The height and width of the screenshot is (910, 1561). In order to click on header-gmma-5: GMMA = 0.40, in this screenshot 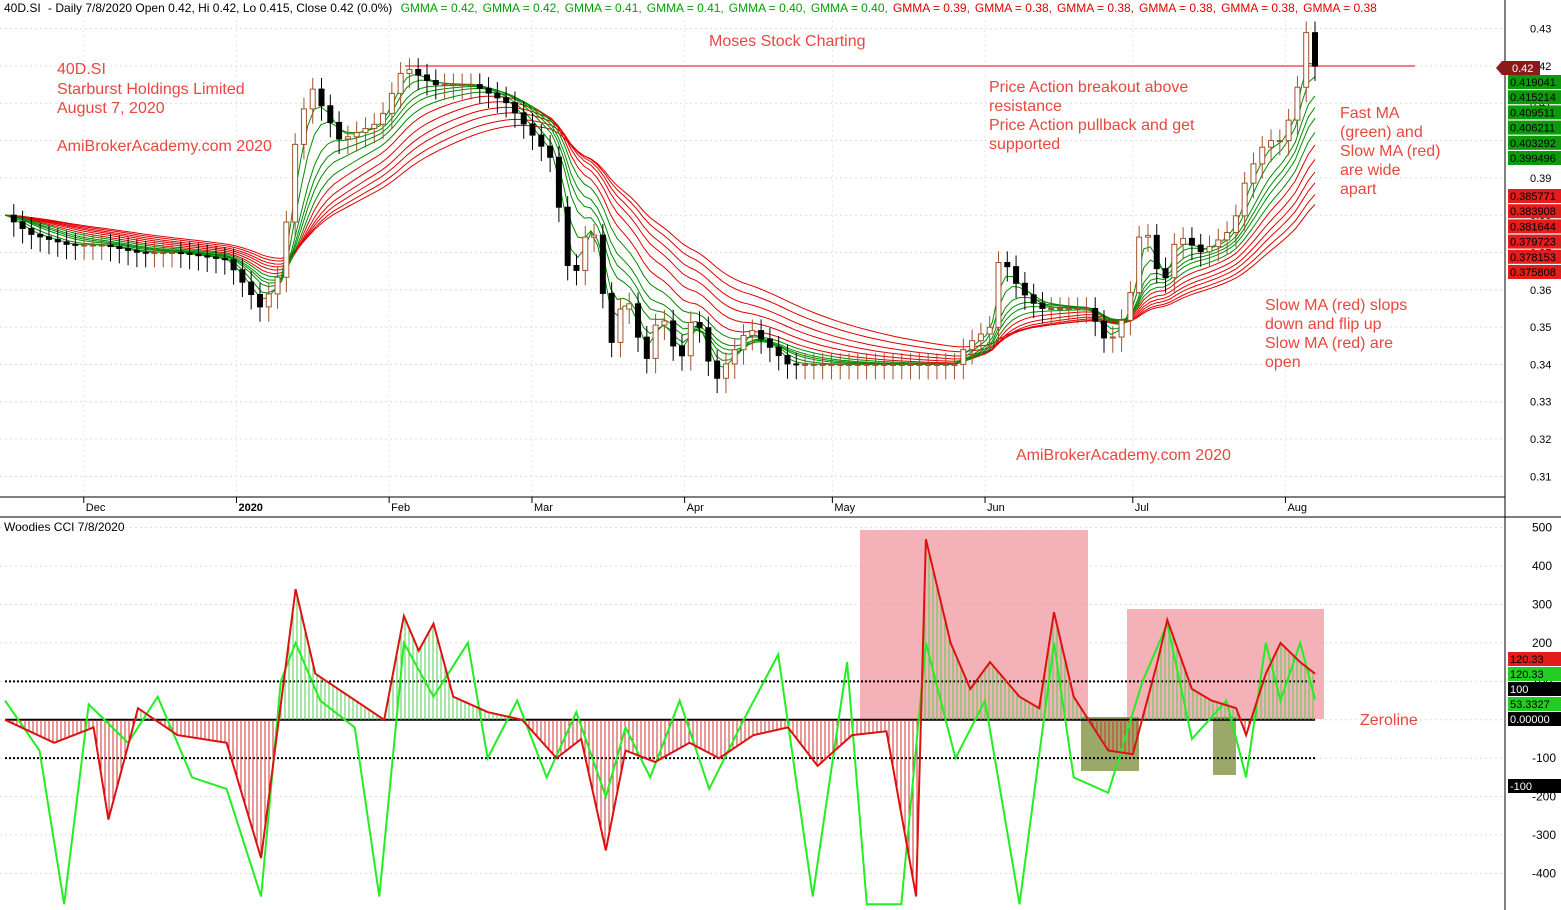, I will do `click(849, 8)`.